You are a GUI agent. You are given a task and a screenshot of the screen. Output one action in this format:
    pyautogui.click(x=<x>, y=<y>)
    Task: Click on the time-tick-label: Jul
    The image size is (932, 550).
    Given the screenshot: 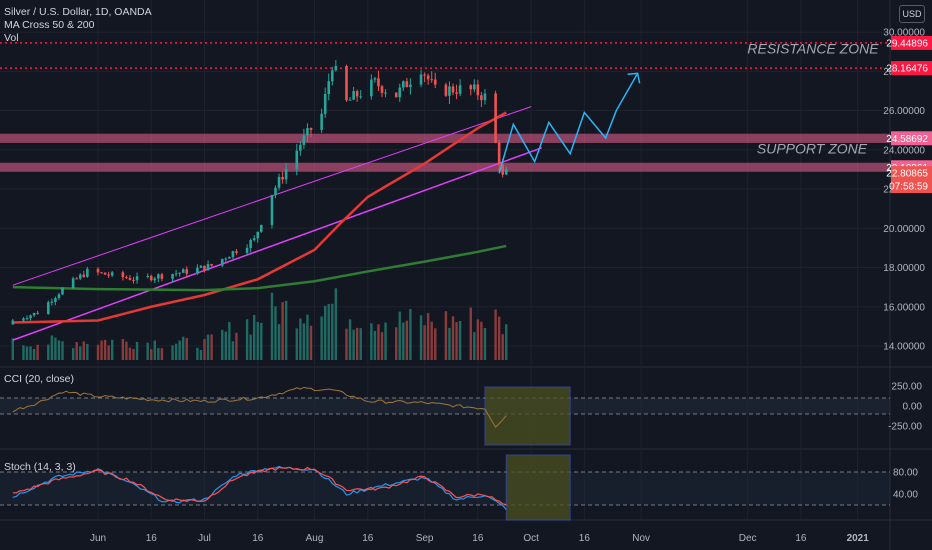 What is the action you would take?
    pyautogui.click(x=204, y=538)
    